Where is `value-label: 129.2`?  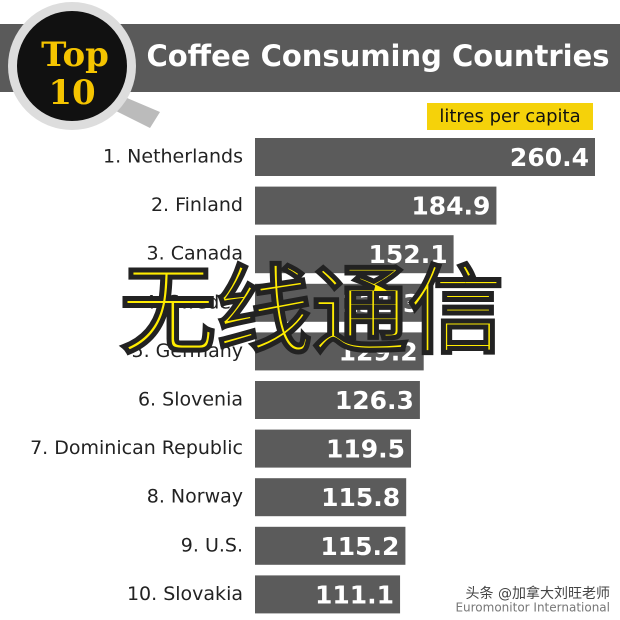
value-label: 129.2 is located at coordinates (378, 351).